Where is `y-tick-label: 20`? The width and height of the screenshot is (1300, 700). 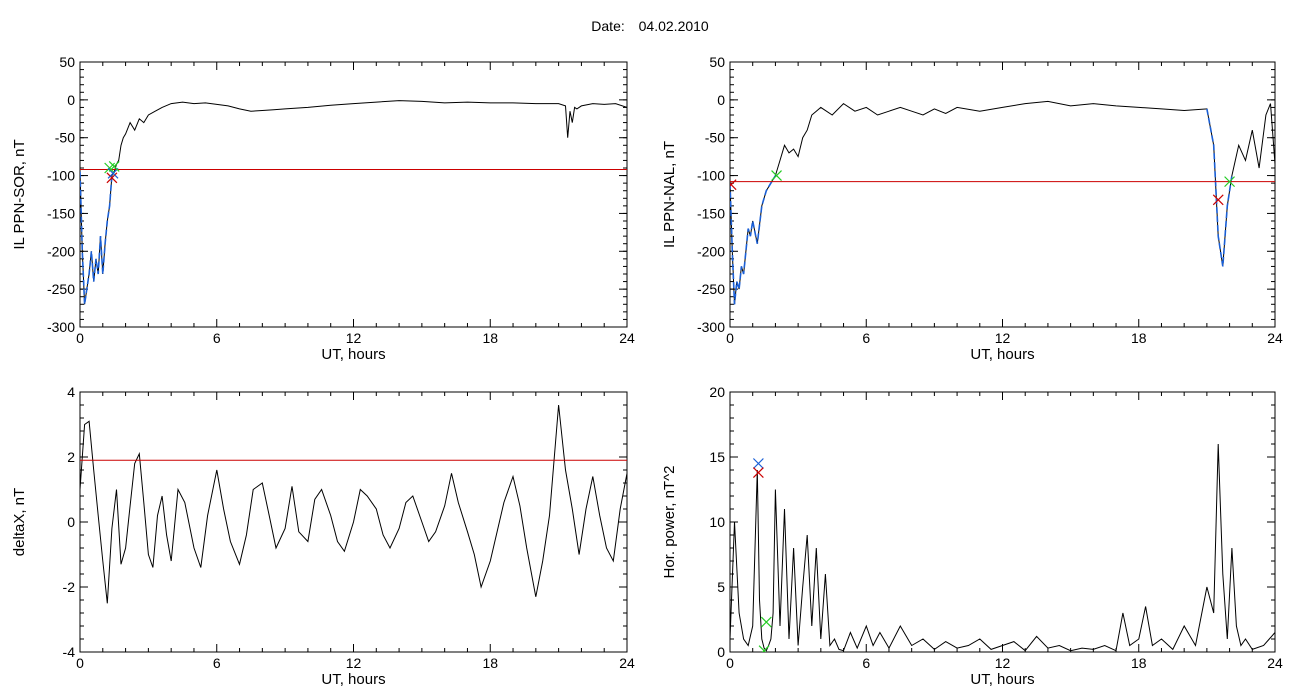
y-tick-label: 20 is located at coordinates (717, 392).